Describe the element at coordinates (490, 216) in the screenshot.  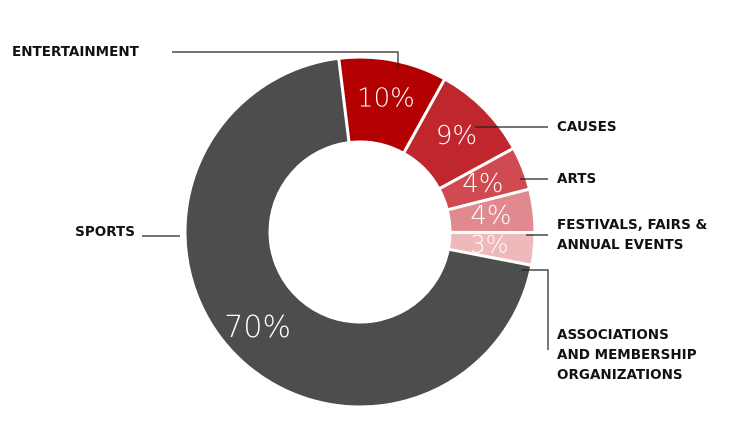
I see `value-label-festivals-fairs-annual-events: 4%` at that location.